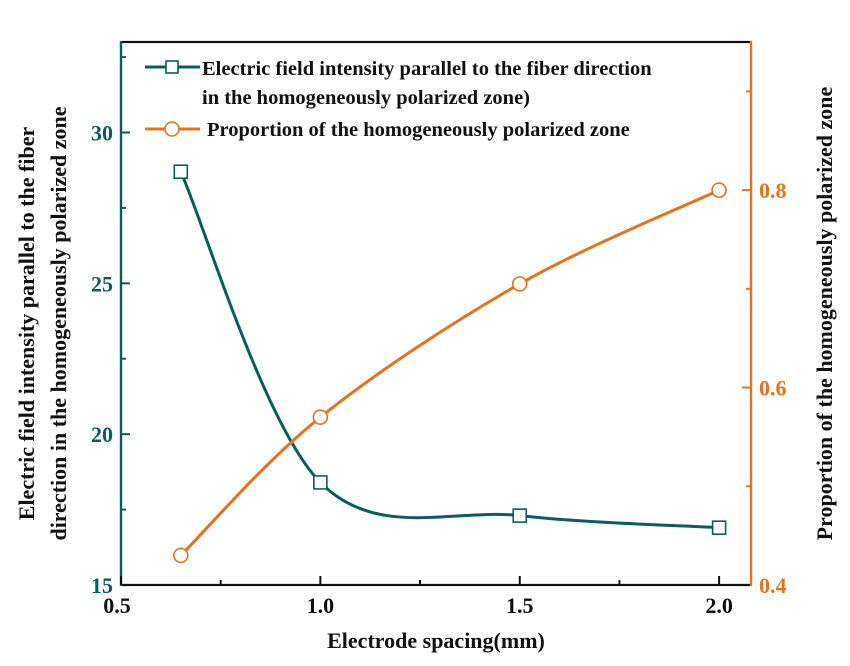  Describe the element at coordinates (102, 434) in the screenshot. I see `y-left-tick-label: 20` at that location.